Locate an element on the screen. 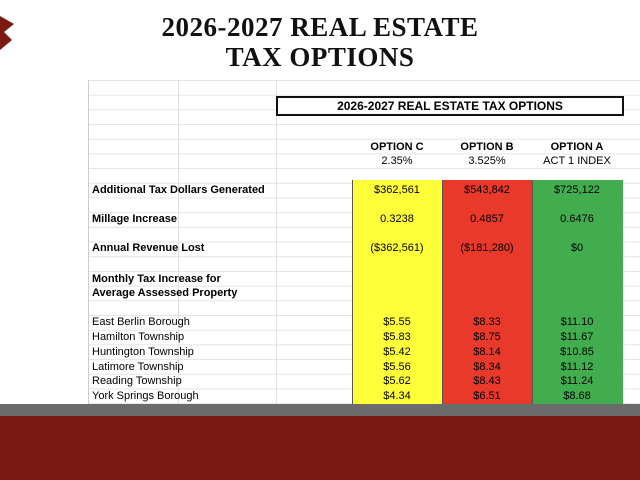 The image size is (640, 480). row-label: East Berlin Borough is located at coordinates (141, 322).